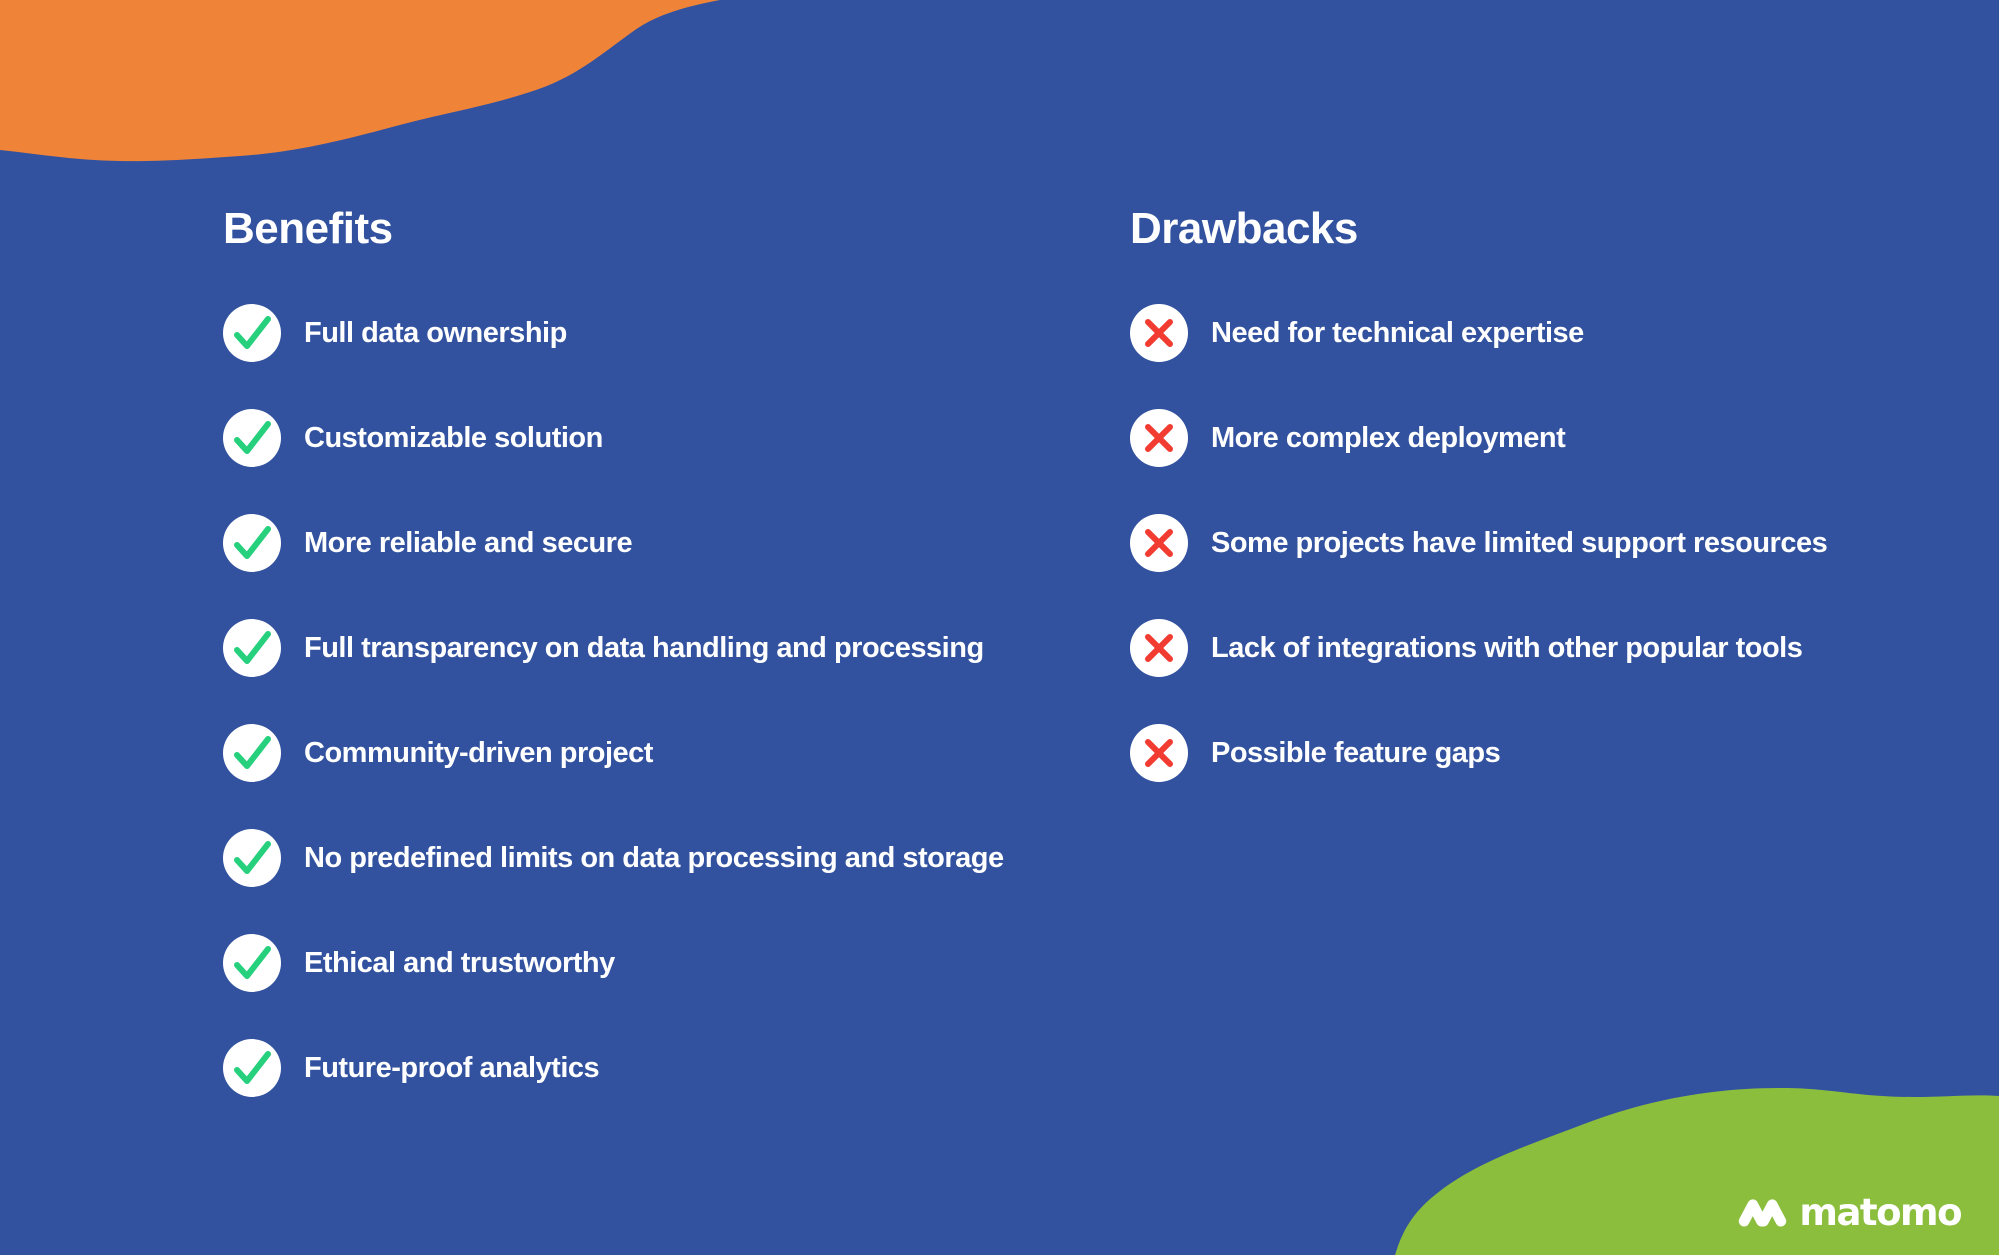 The width and height of the screenshot is (1999, 1255). Describe the element at coordinates (478, 752) in the screenshot. I see `benefit-item-label: Community-driven project` at that location.